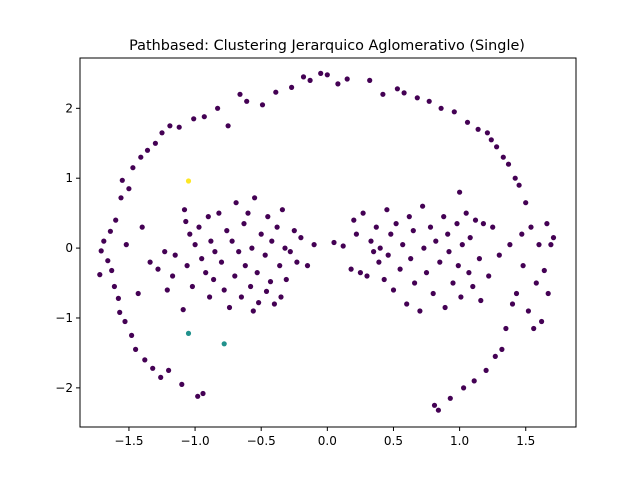  What do you see at coordinates (128, 441) in the screenshot?
I see `x-tick-label: −1.5` at bounding box center [128, 441].